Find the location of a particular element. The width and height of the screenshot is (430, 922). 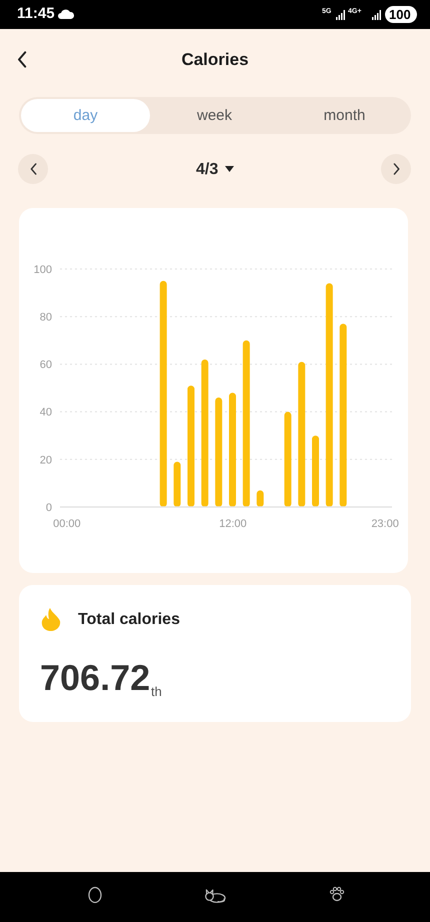

text: day is located at coordinates (85, 115).